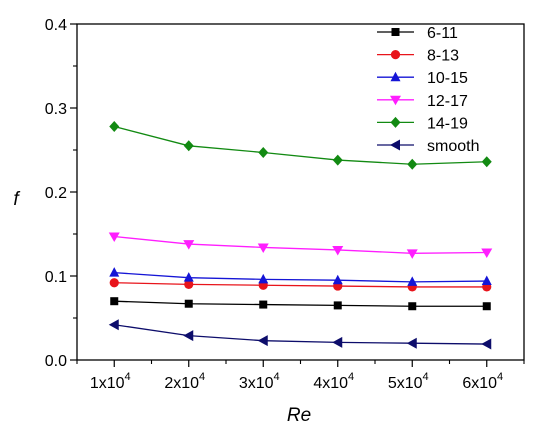 The height and width of the screenshot is (432, 550). Describe the element at coordinates (330, 383) in the screenshot. I see `x-tick-base: 4x10` at that location.